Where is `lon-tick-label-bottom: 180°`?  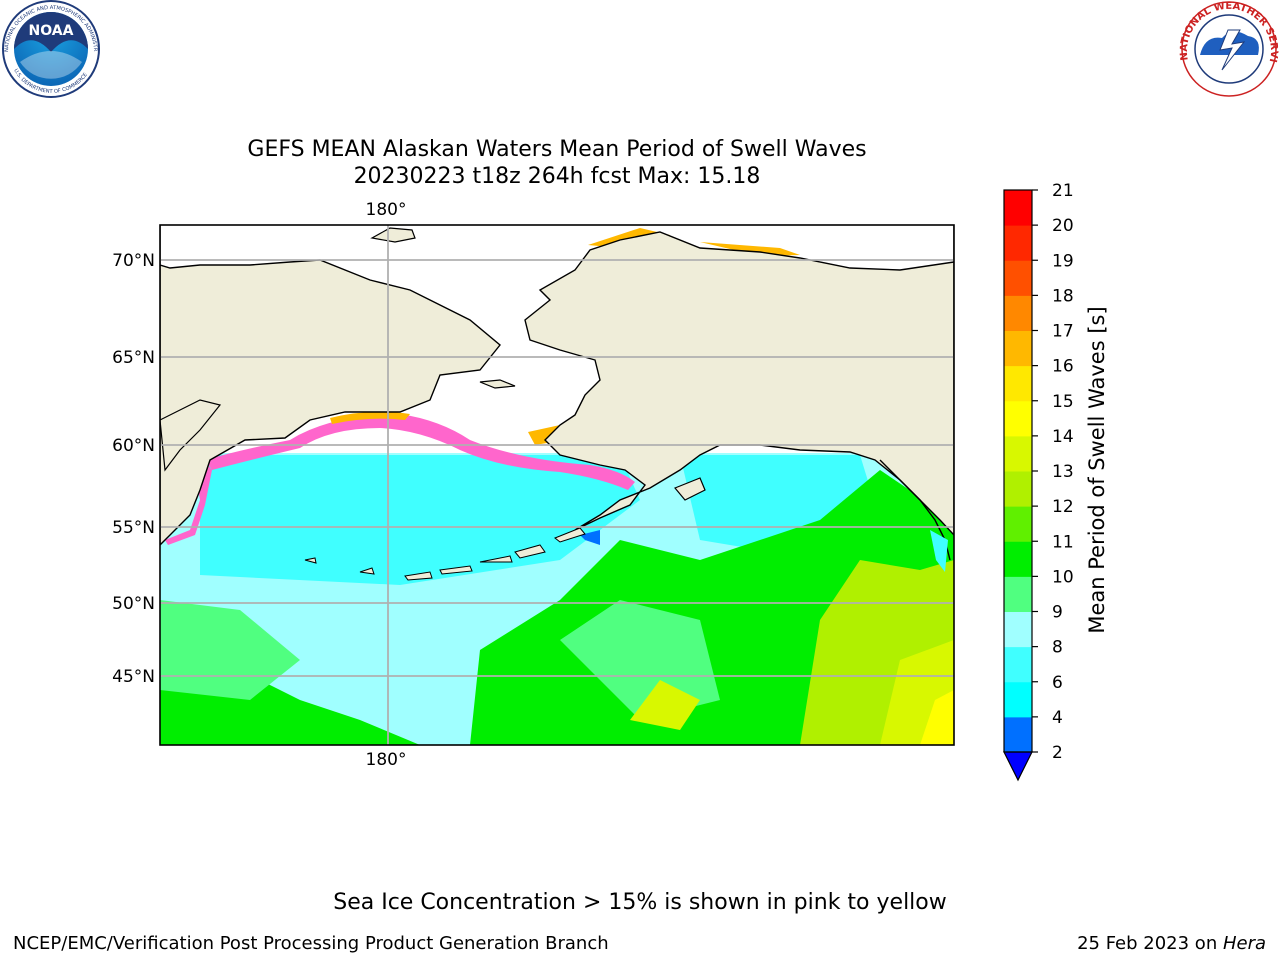 lon-tick-label-bottom: 180° is located at coordinates (386, 760).